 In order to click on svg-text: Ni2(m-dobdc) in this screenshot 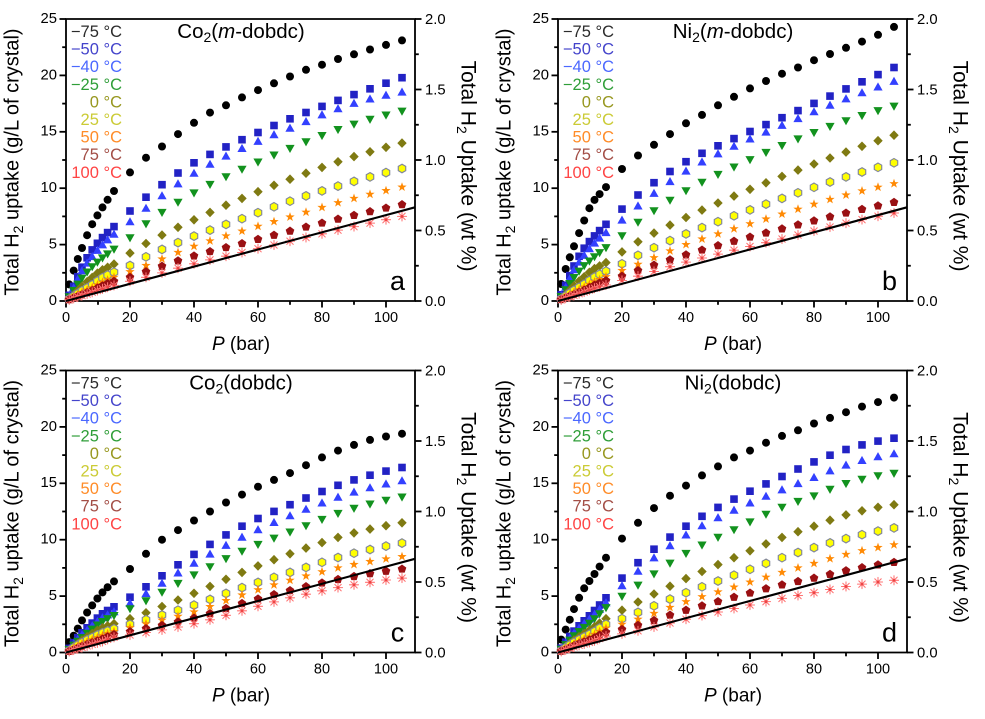, I will do `click(733, 32)`.